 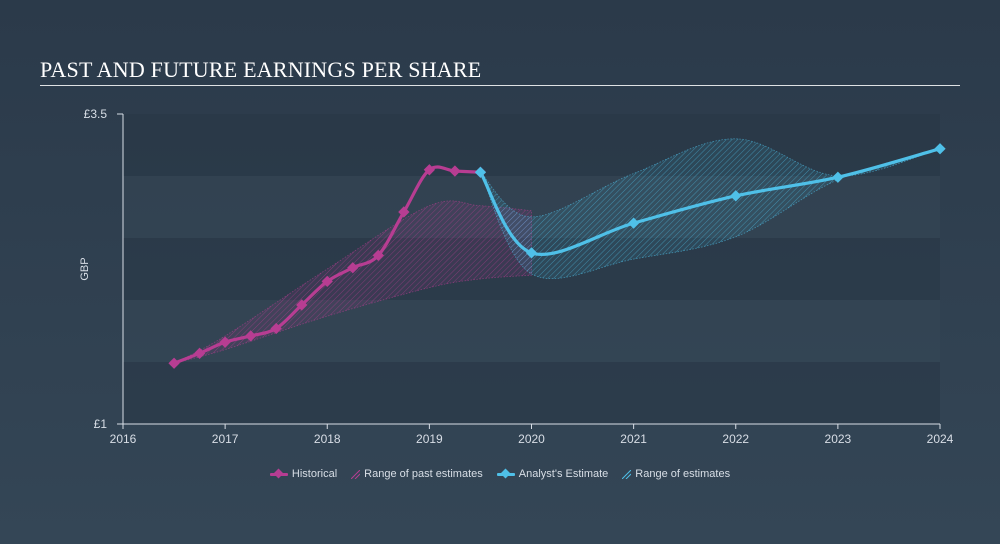 What do you see at coordinates (531, 439) in the screenshot?
I see `x-tick-label: 2020` at bounding box center [531, 439].